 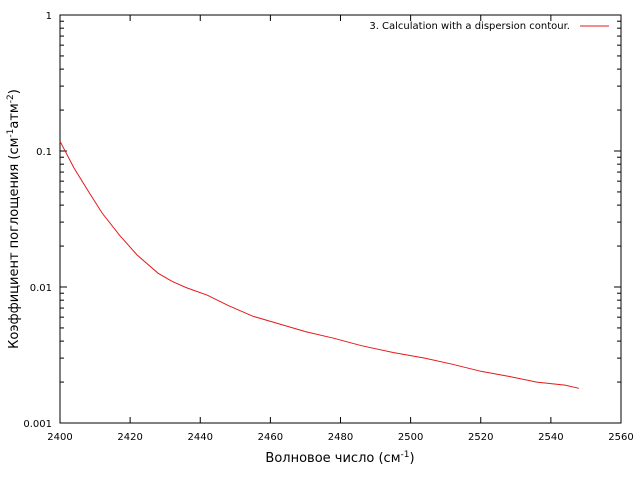 I want to click on y-axis-title: Коэффициент поглощения (см-1атм-2), so click(x=14, y=219).